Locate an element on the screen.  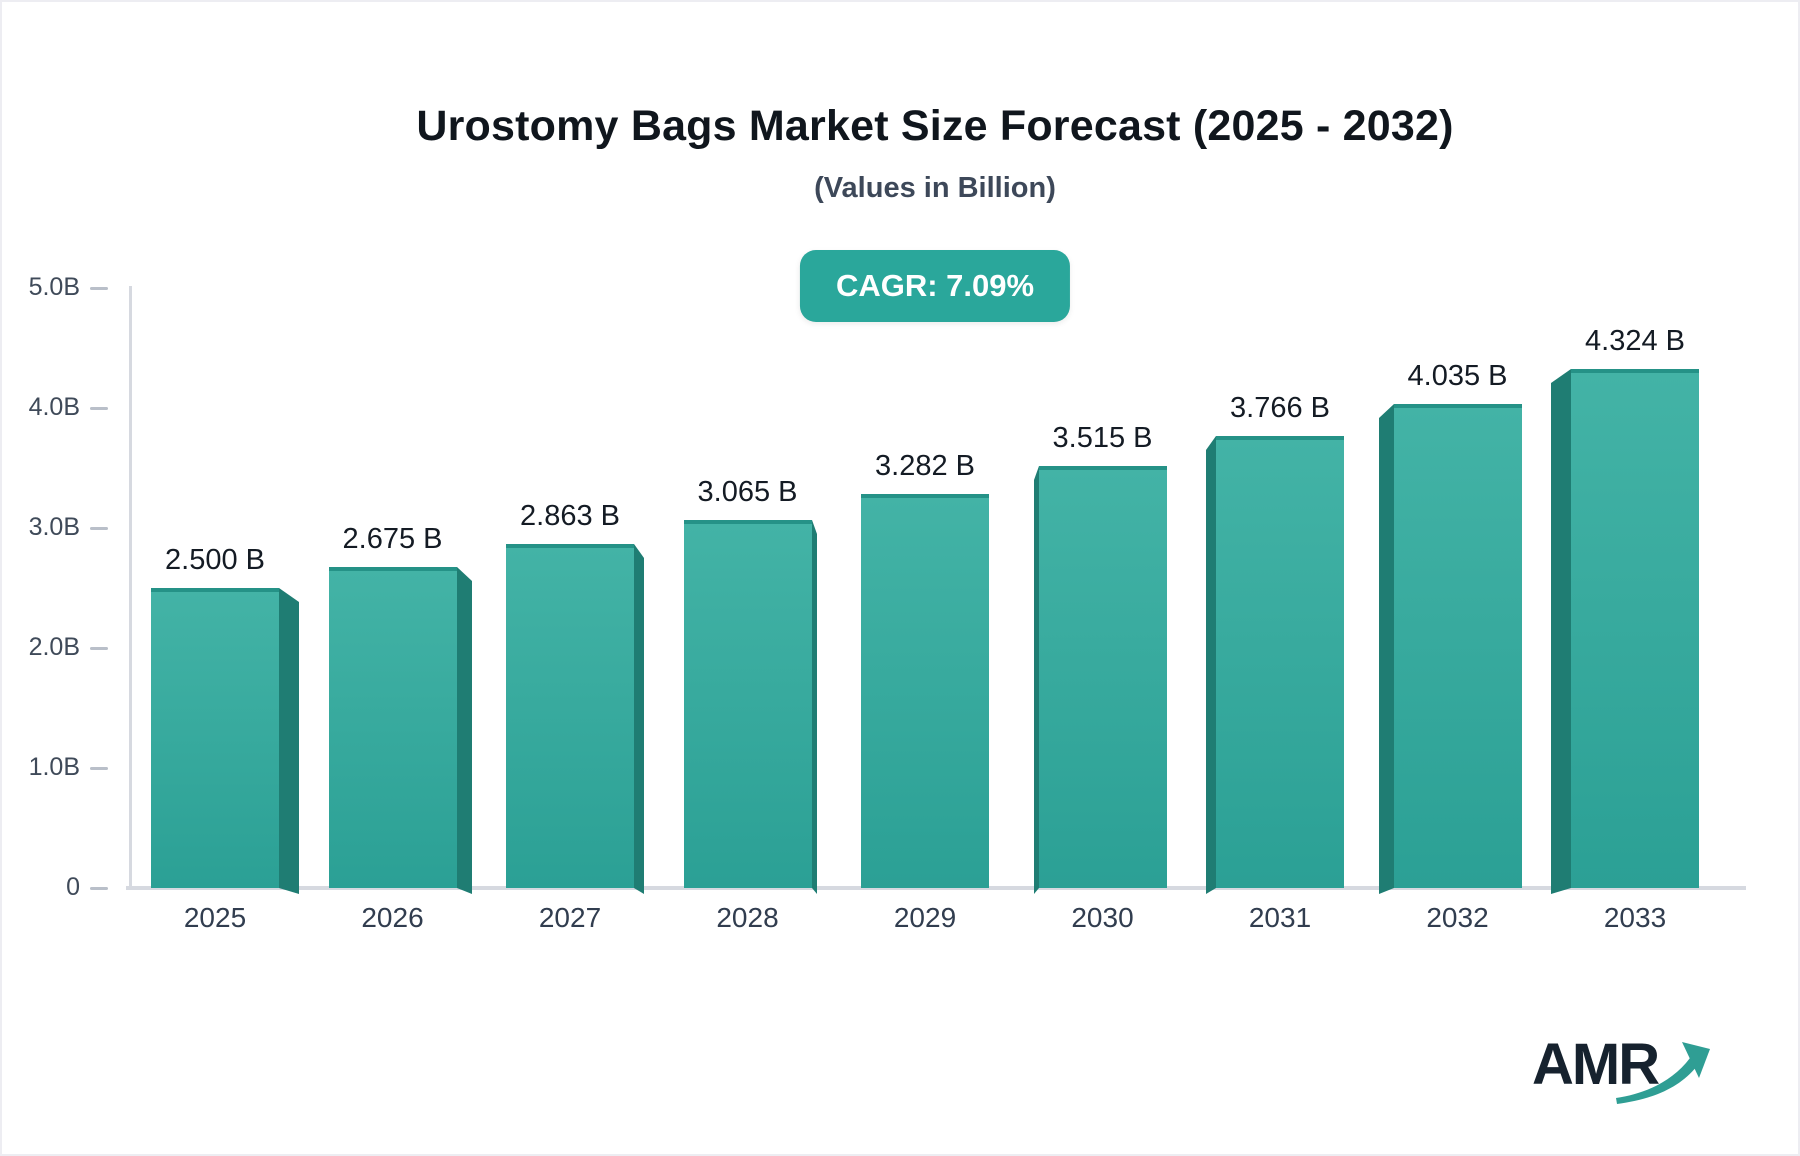
bar-2028 is located at coordinates (748, 704).